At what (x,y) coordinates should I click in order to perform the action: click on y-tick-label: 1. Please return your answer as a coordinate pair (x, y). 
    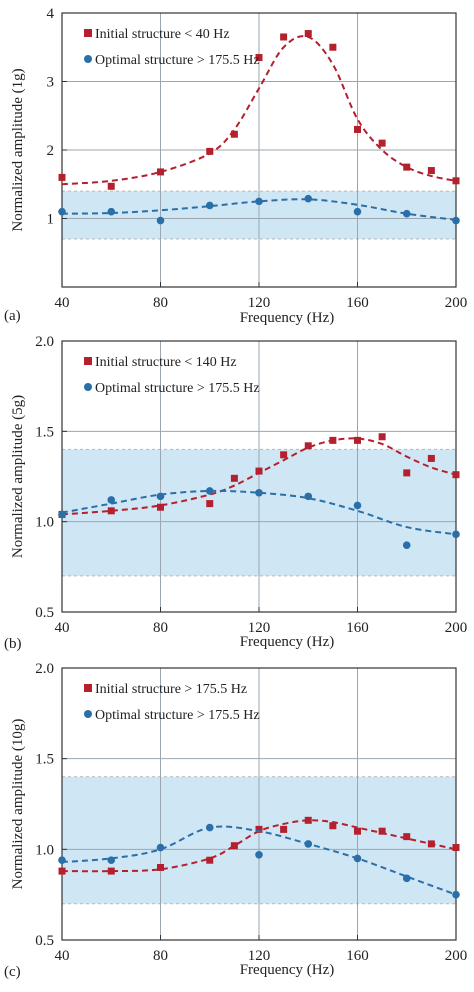
    Looking at the image, I should click on (51, 220).